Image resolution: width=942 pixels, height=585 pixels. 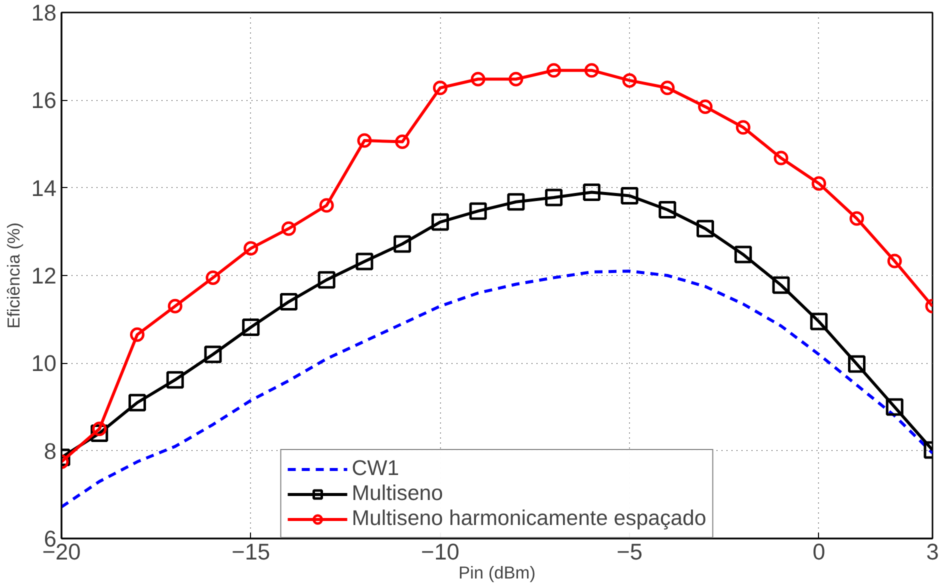 I want to click on x-axis-title: Pin (dBm), so click(x=497, y=572).